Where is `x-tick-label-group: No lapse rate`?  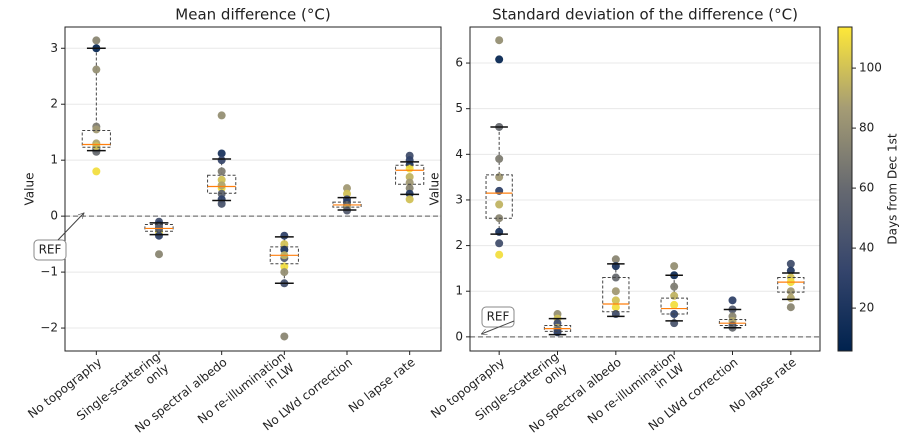 x-tick-label-group: No lapse rate is located at coordinates (382, 385).